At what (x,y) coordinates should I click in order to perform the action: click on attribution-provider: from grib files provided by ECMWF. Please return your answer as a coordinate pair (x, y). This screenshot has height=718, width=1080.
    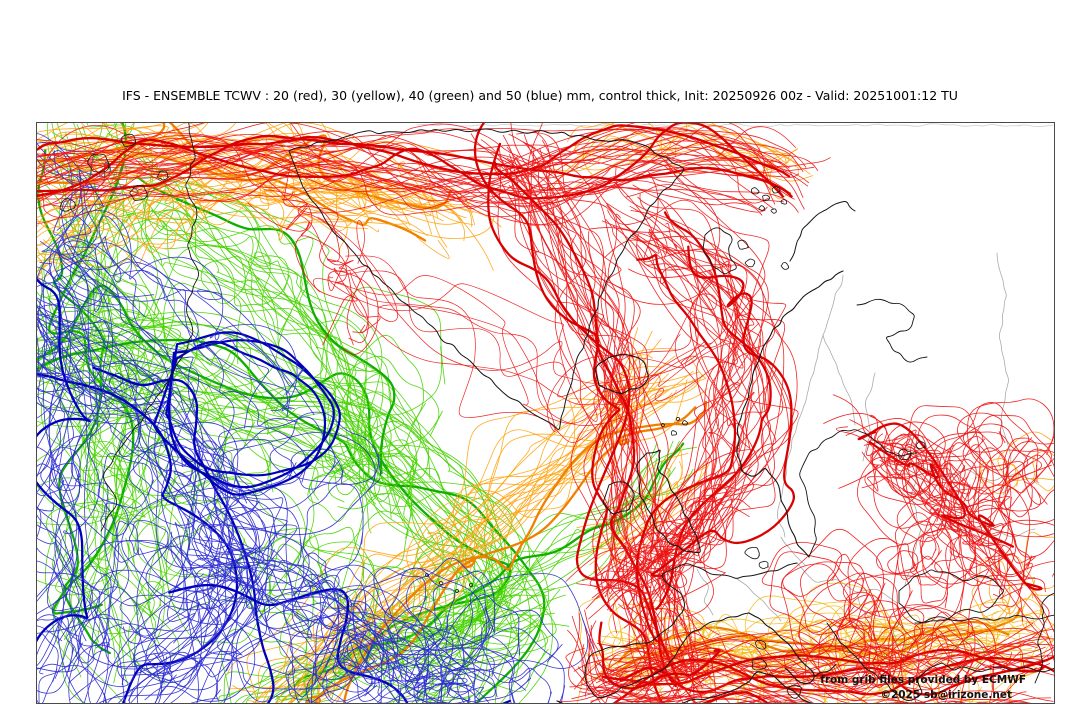
    Looking at the image, I should click on (923, 680).